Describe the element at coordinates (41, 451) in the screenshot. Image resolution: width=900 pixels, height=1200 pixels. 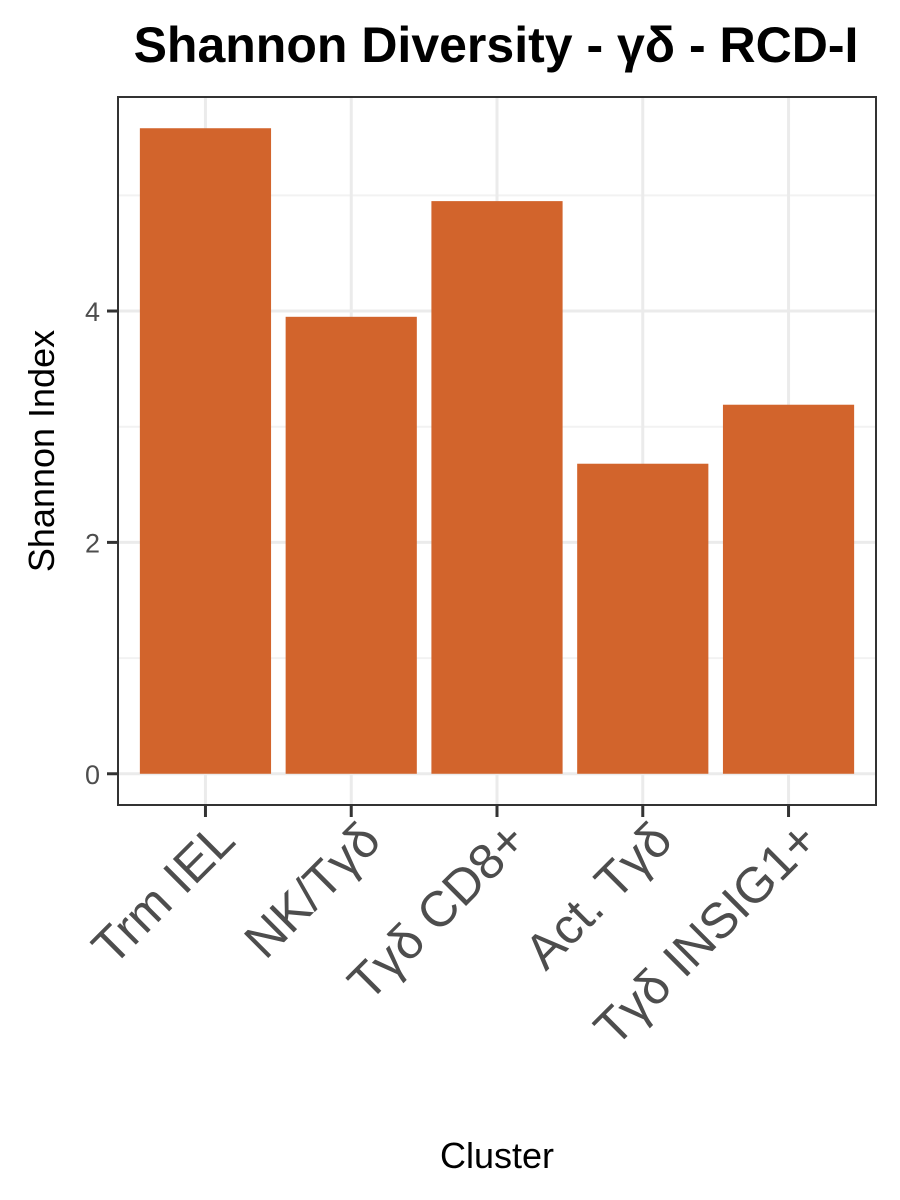
I see `y-axis-title: Shannon Index` at that location.